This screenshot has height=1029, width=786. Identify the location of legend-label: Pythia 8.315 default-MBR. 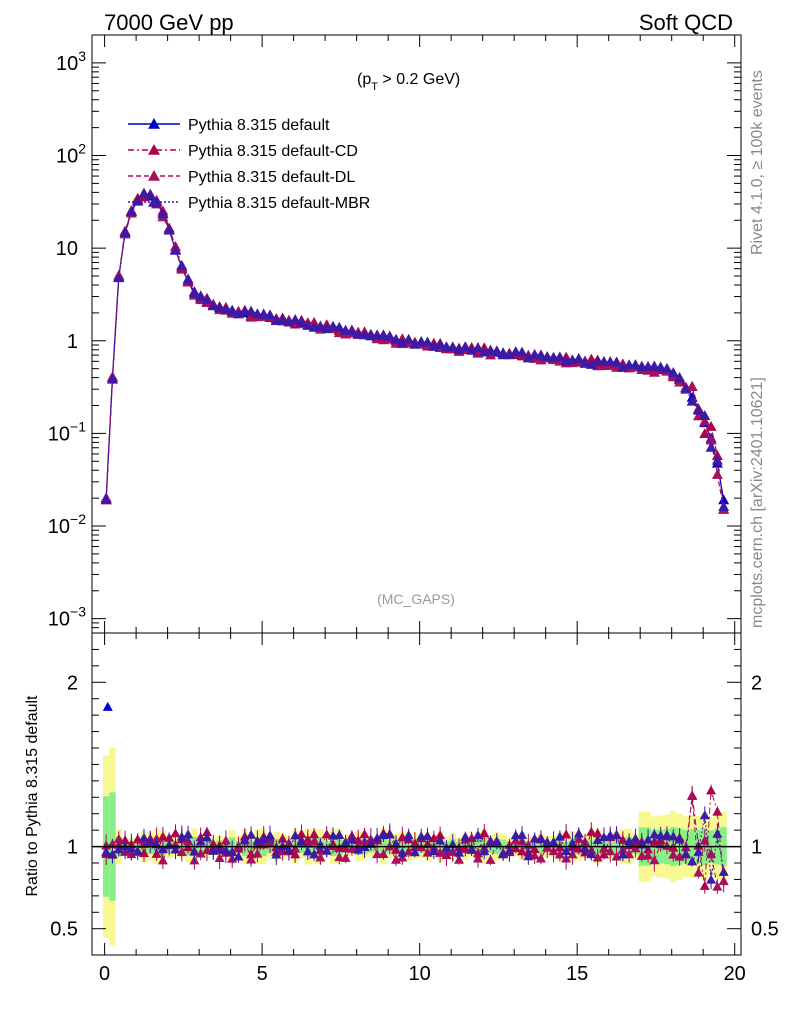
(279, 203).